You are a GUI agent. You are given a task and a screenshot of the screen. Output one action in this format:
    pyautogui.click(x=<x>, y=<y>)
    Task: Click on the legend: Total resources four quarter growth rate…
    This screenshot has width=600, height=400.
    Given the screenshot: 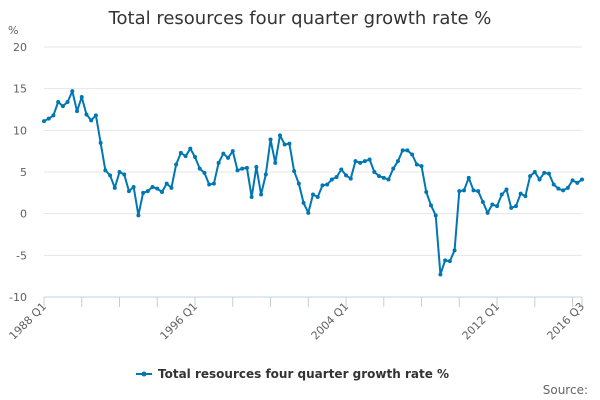 What is the action you would take?
    pyautogui.click(x=292, y=374)
    